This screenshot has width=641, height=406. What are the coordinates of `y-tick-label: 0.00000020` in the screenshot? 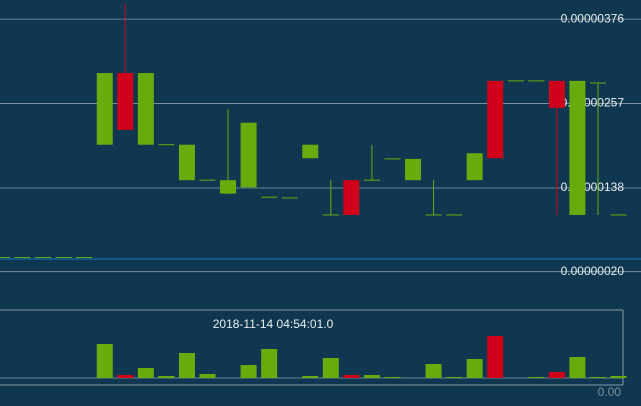 It's located at (593, 271).